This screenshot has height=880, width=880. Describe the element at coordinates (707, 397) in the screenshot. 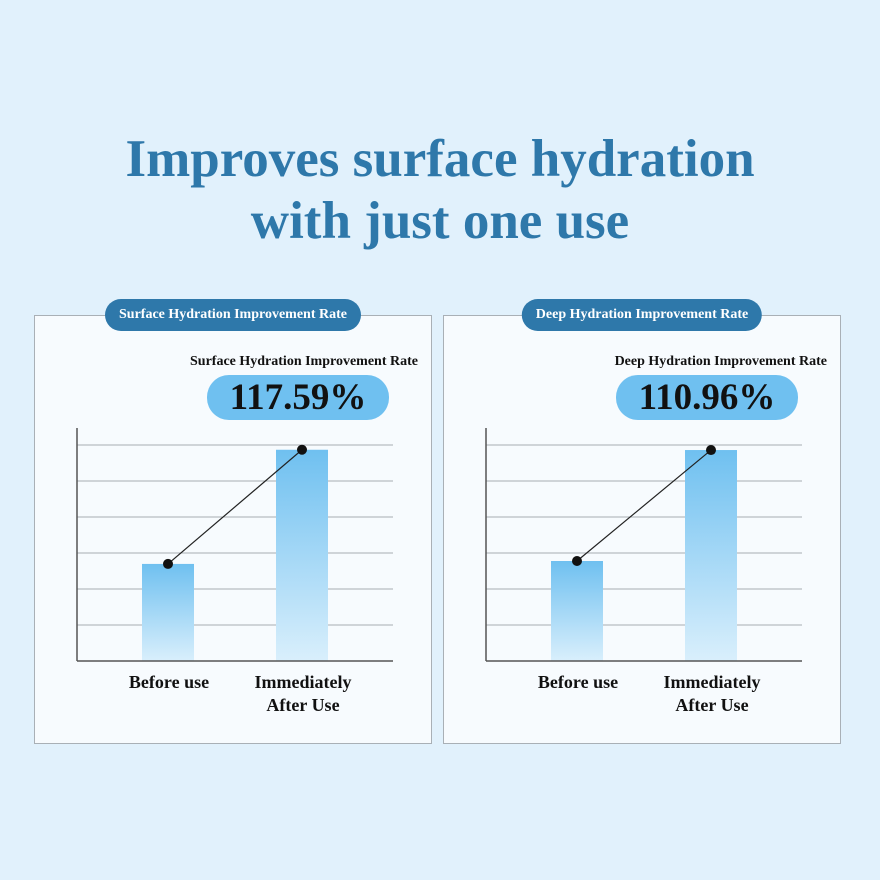

I see `metric-value-badge: 110.96%` at that location.